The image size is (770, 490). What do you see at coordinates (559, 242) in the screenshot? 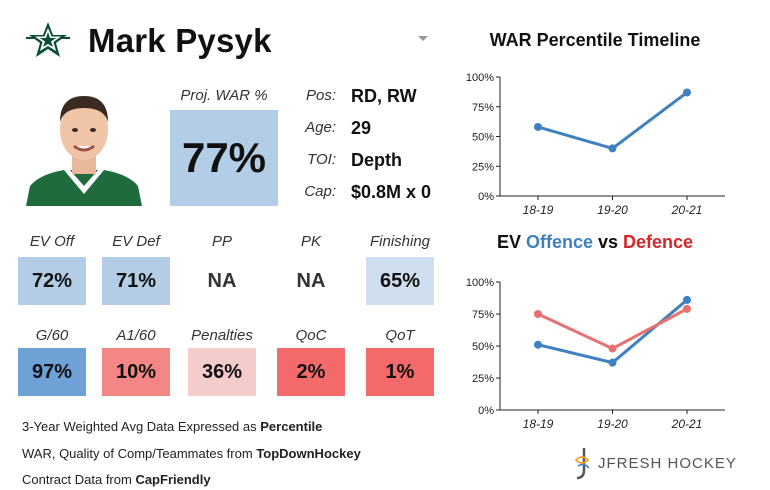
I see `chart-2-title-part-2: Offence` at bounding box center [559, 242].